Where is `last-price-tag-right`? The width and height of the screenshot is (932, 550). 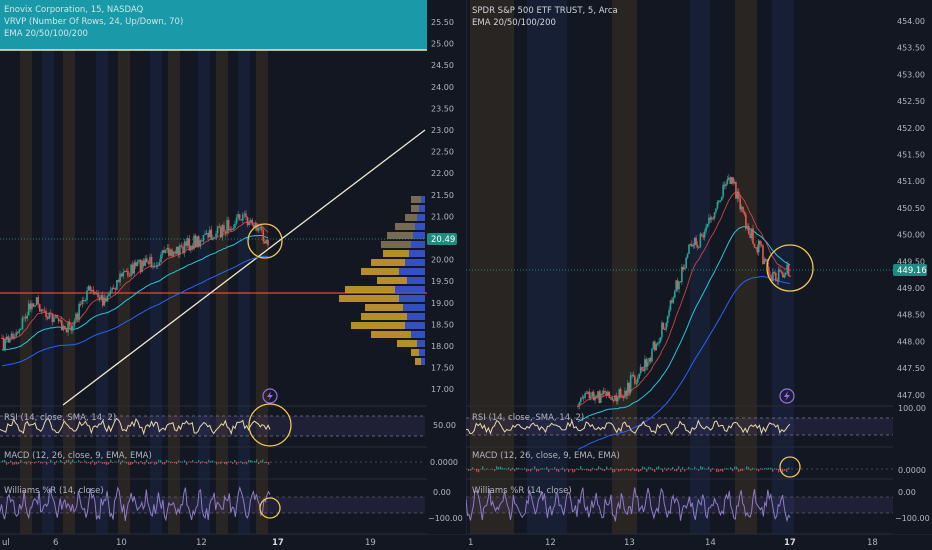 last-price-tag-right is located at coordinates (910, 270).